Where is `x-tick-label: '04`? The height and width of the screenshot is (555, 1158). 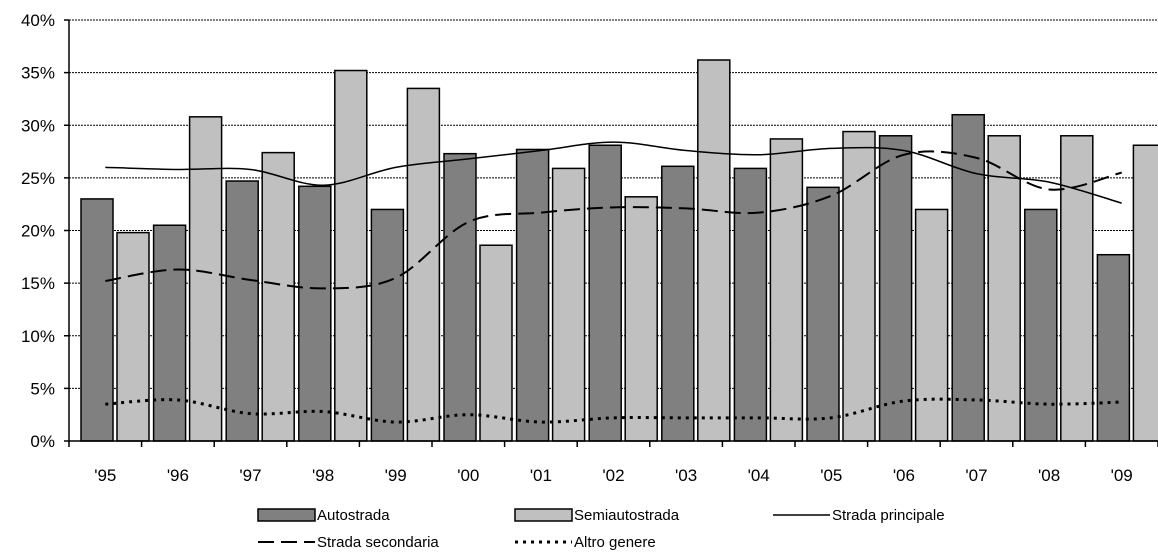
x-tick-label: '04 is located at coordinates (759, 475).